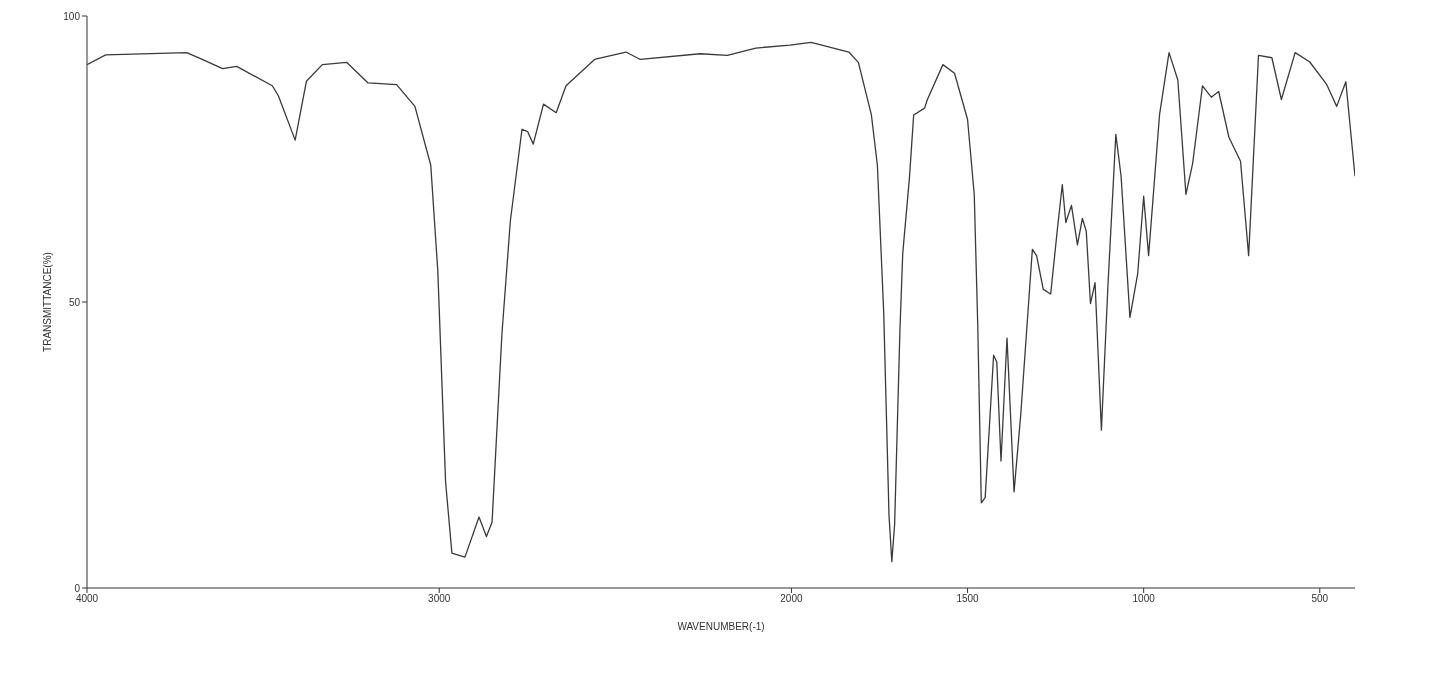 This screenshot has height=696, width=1440. What do you see at coordinates (791, 599) in the screenshot?
I see `x-tick-label: 2000` at bounding box center [791, 599].